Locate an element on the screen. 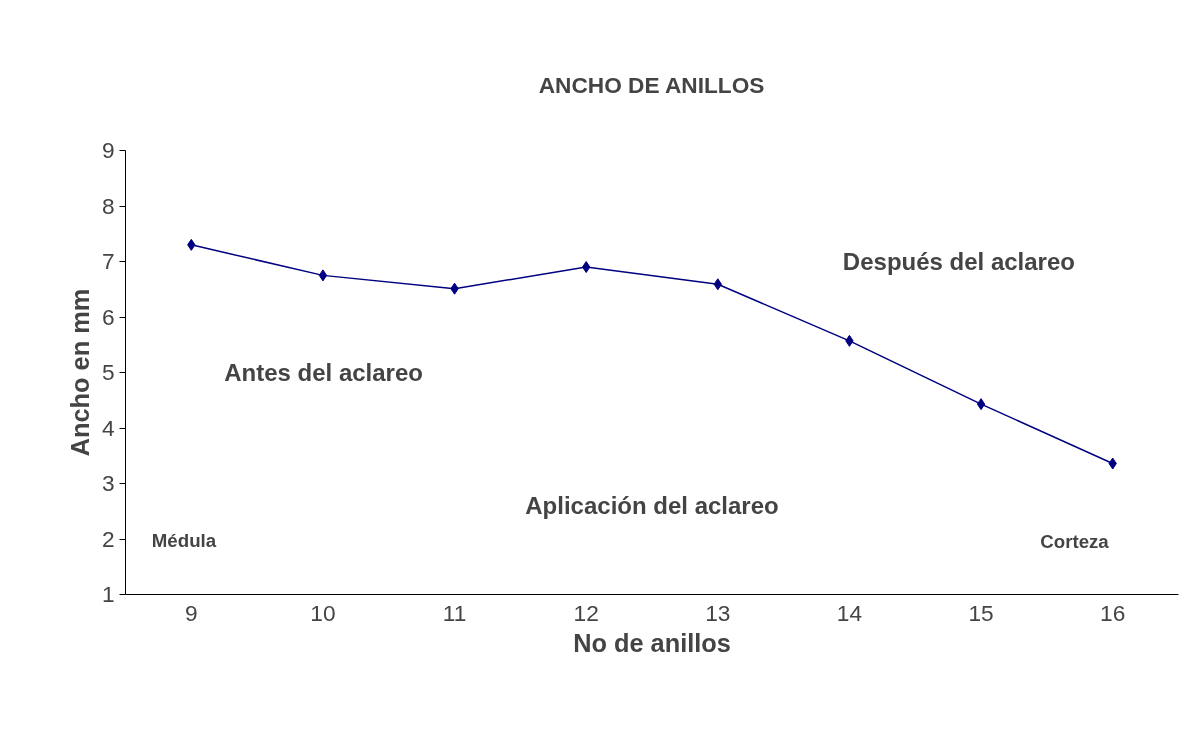  y-tick-label: 8 is located at coordinates (108, 205).